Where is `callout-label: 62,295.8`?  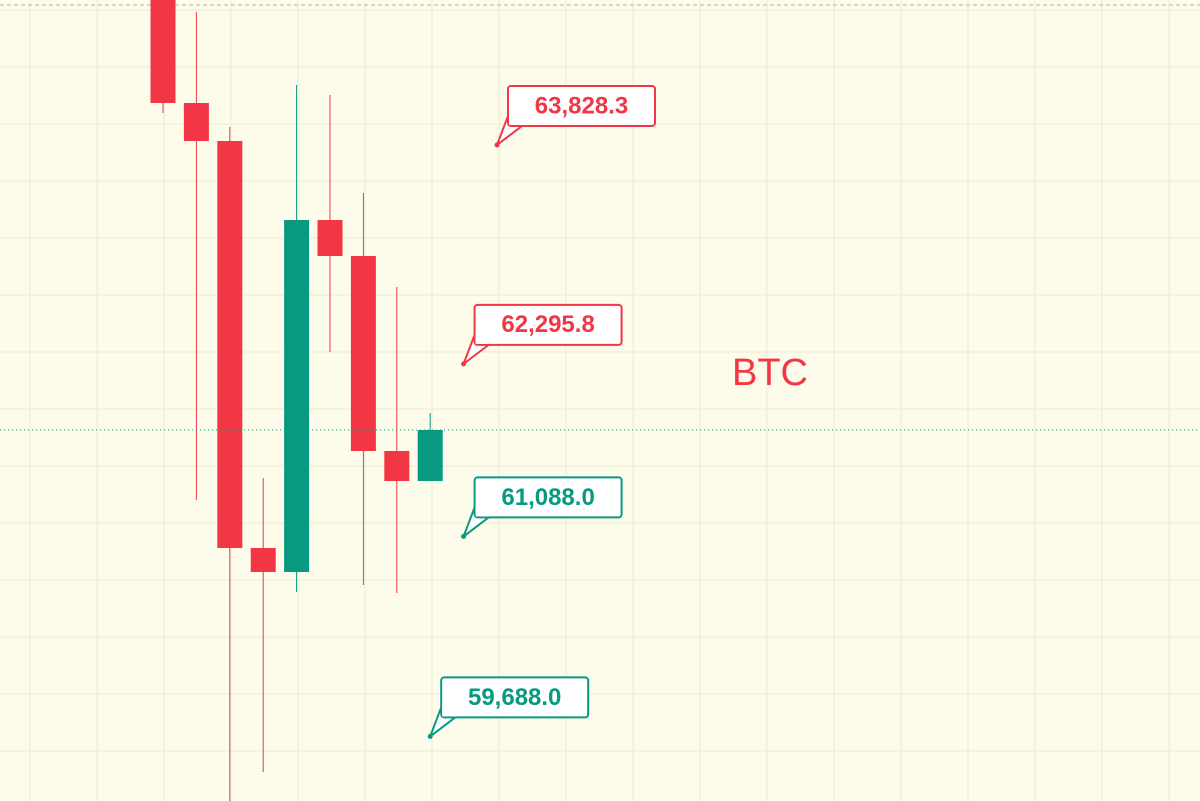
callout-label: 62,295.8 is located at coordinates (547, 324).